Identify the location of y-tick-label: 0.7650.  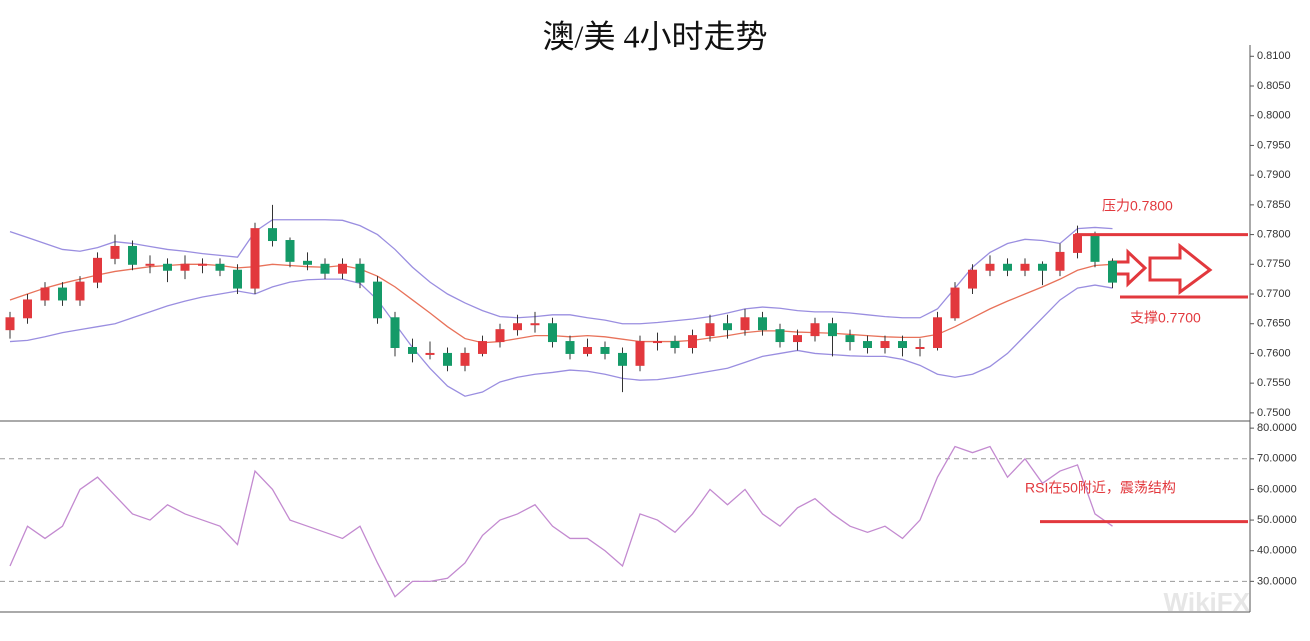
(1274, 324).